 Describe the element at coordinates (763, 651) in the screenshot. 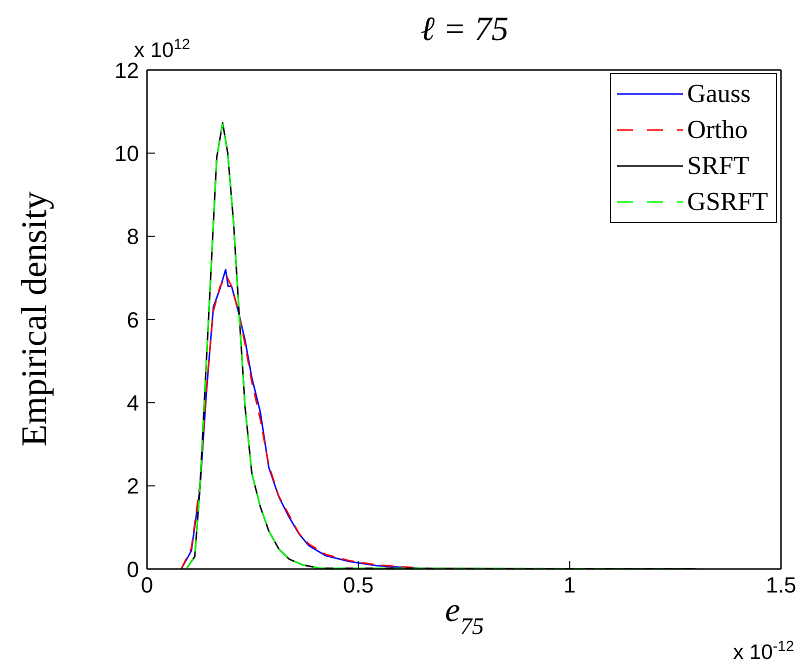

I see `text: x 10$^{-12}$` at that location.